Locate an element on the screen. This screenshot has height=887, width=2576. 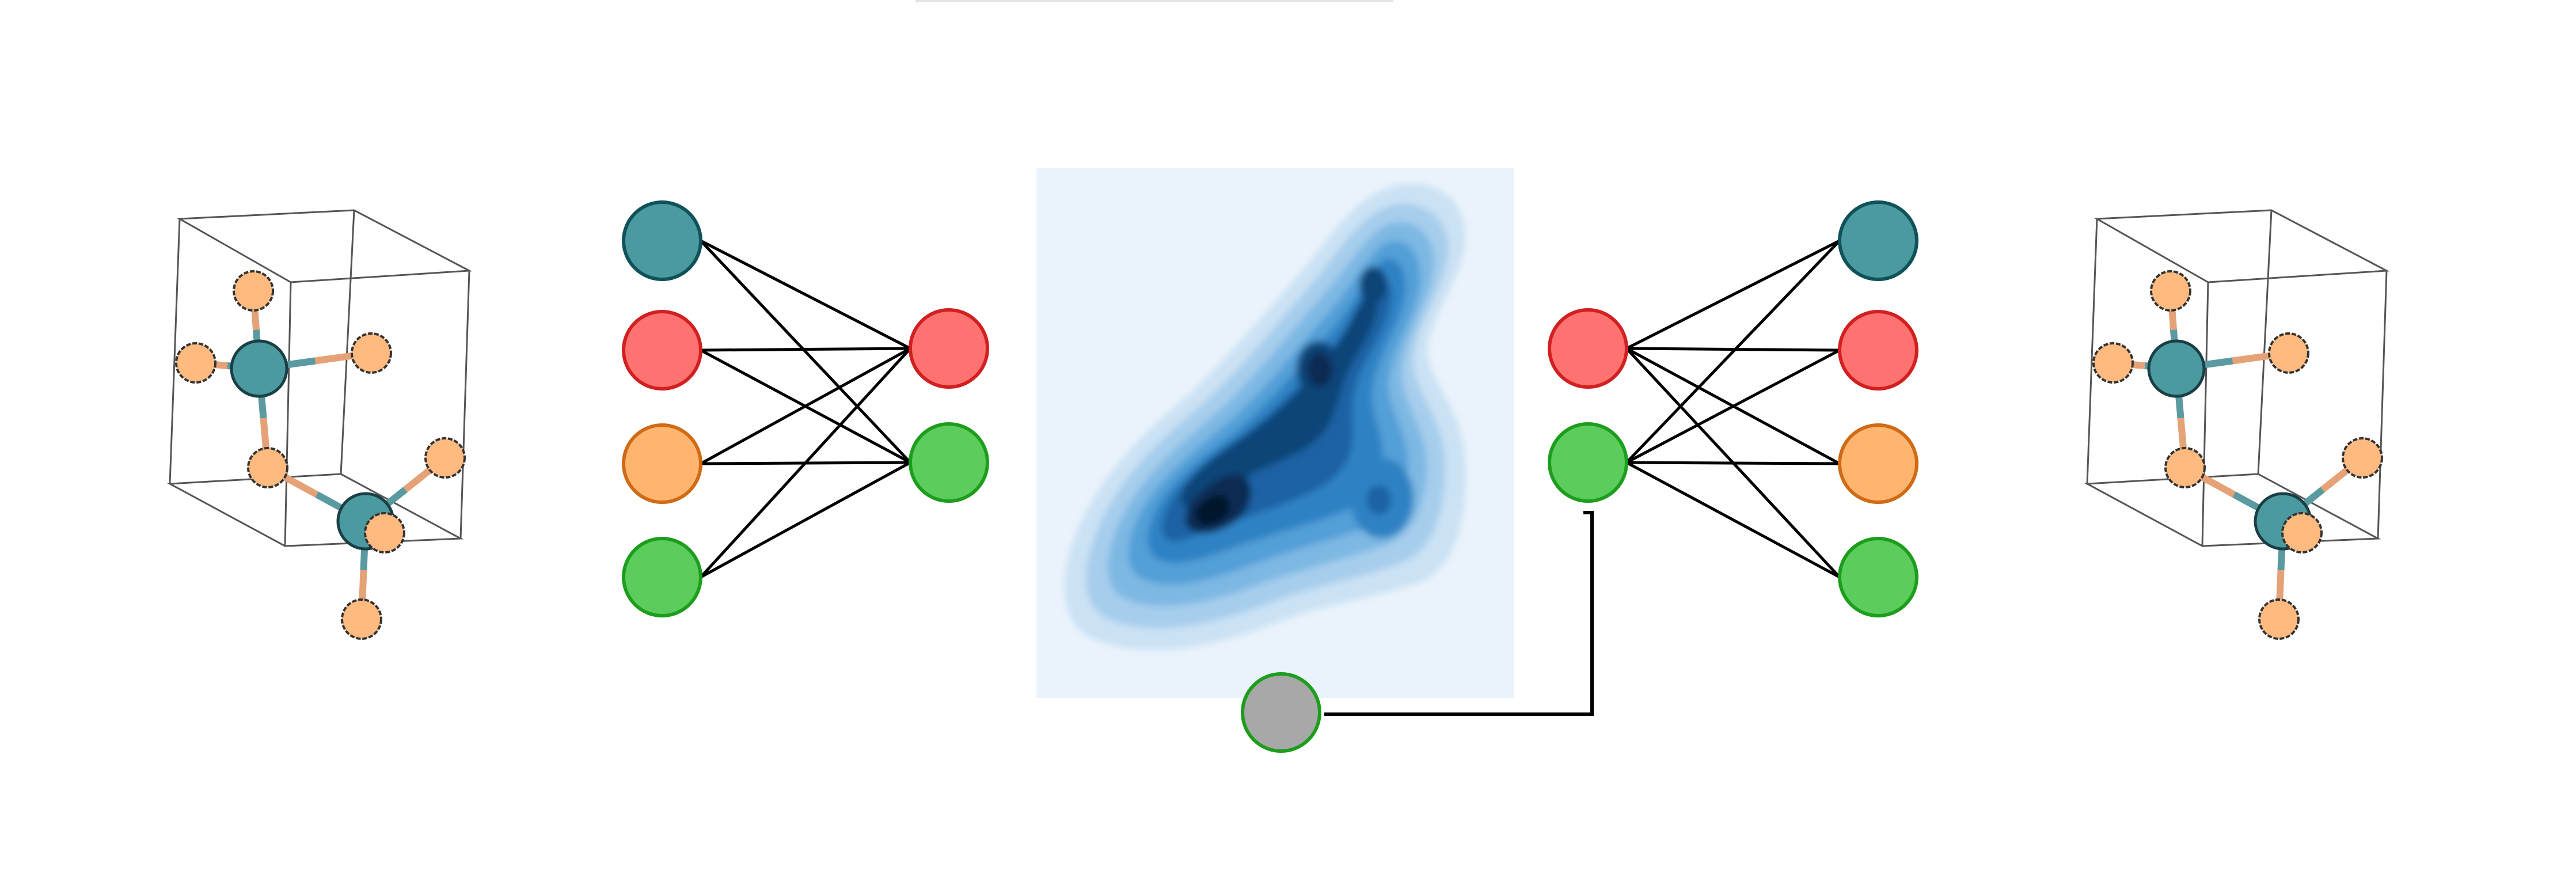
encoder-input-node-red is located at coordinates (662, 351).